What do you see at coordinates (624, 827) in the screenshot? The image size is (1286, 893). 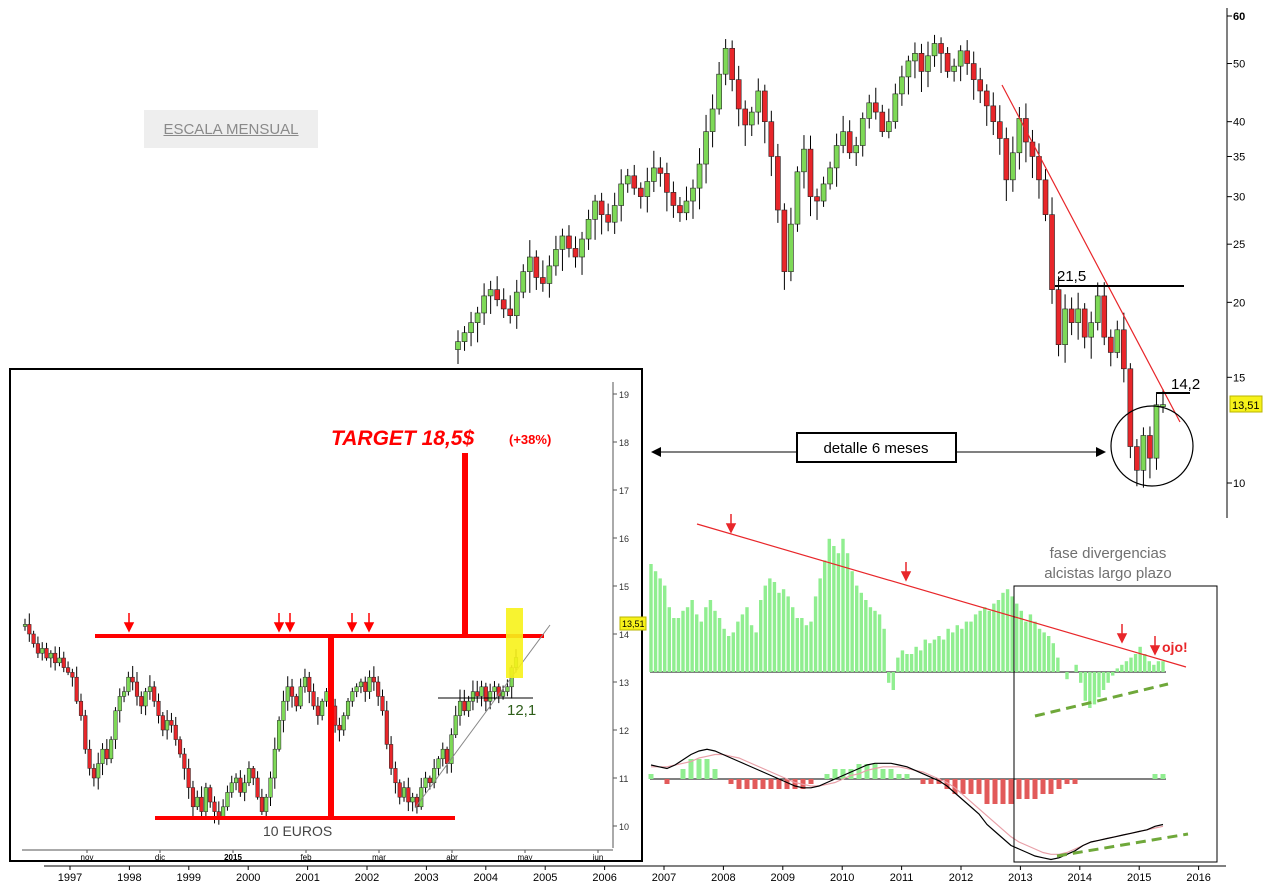 I see `inset-price-tick-label: 10` at bounding box center [624, 827].